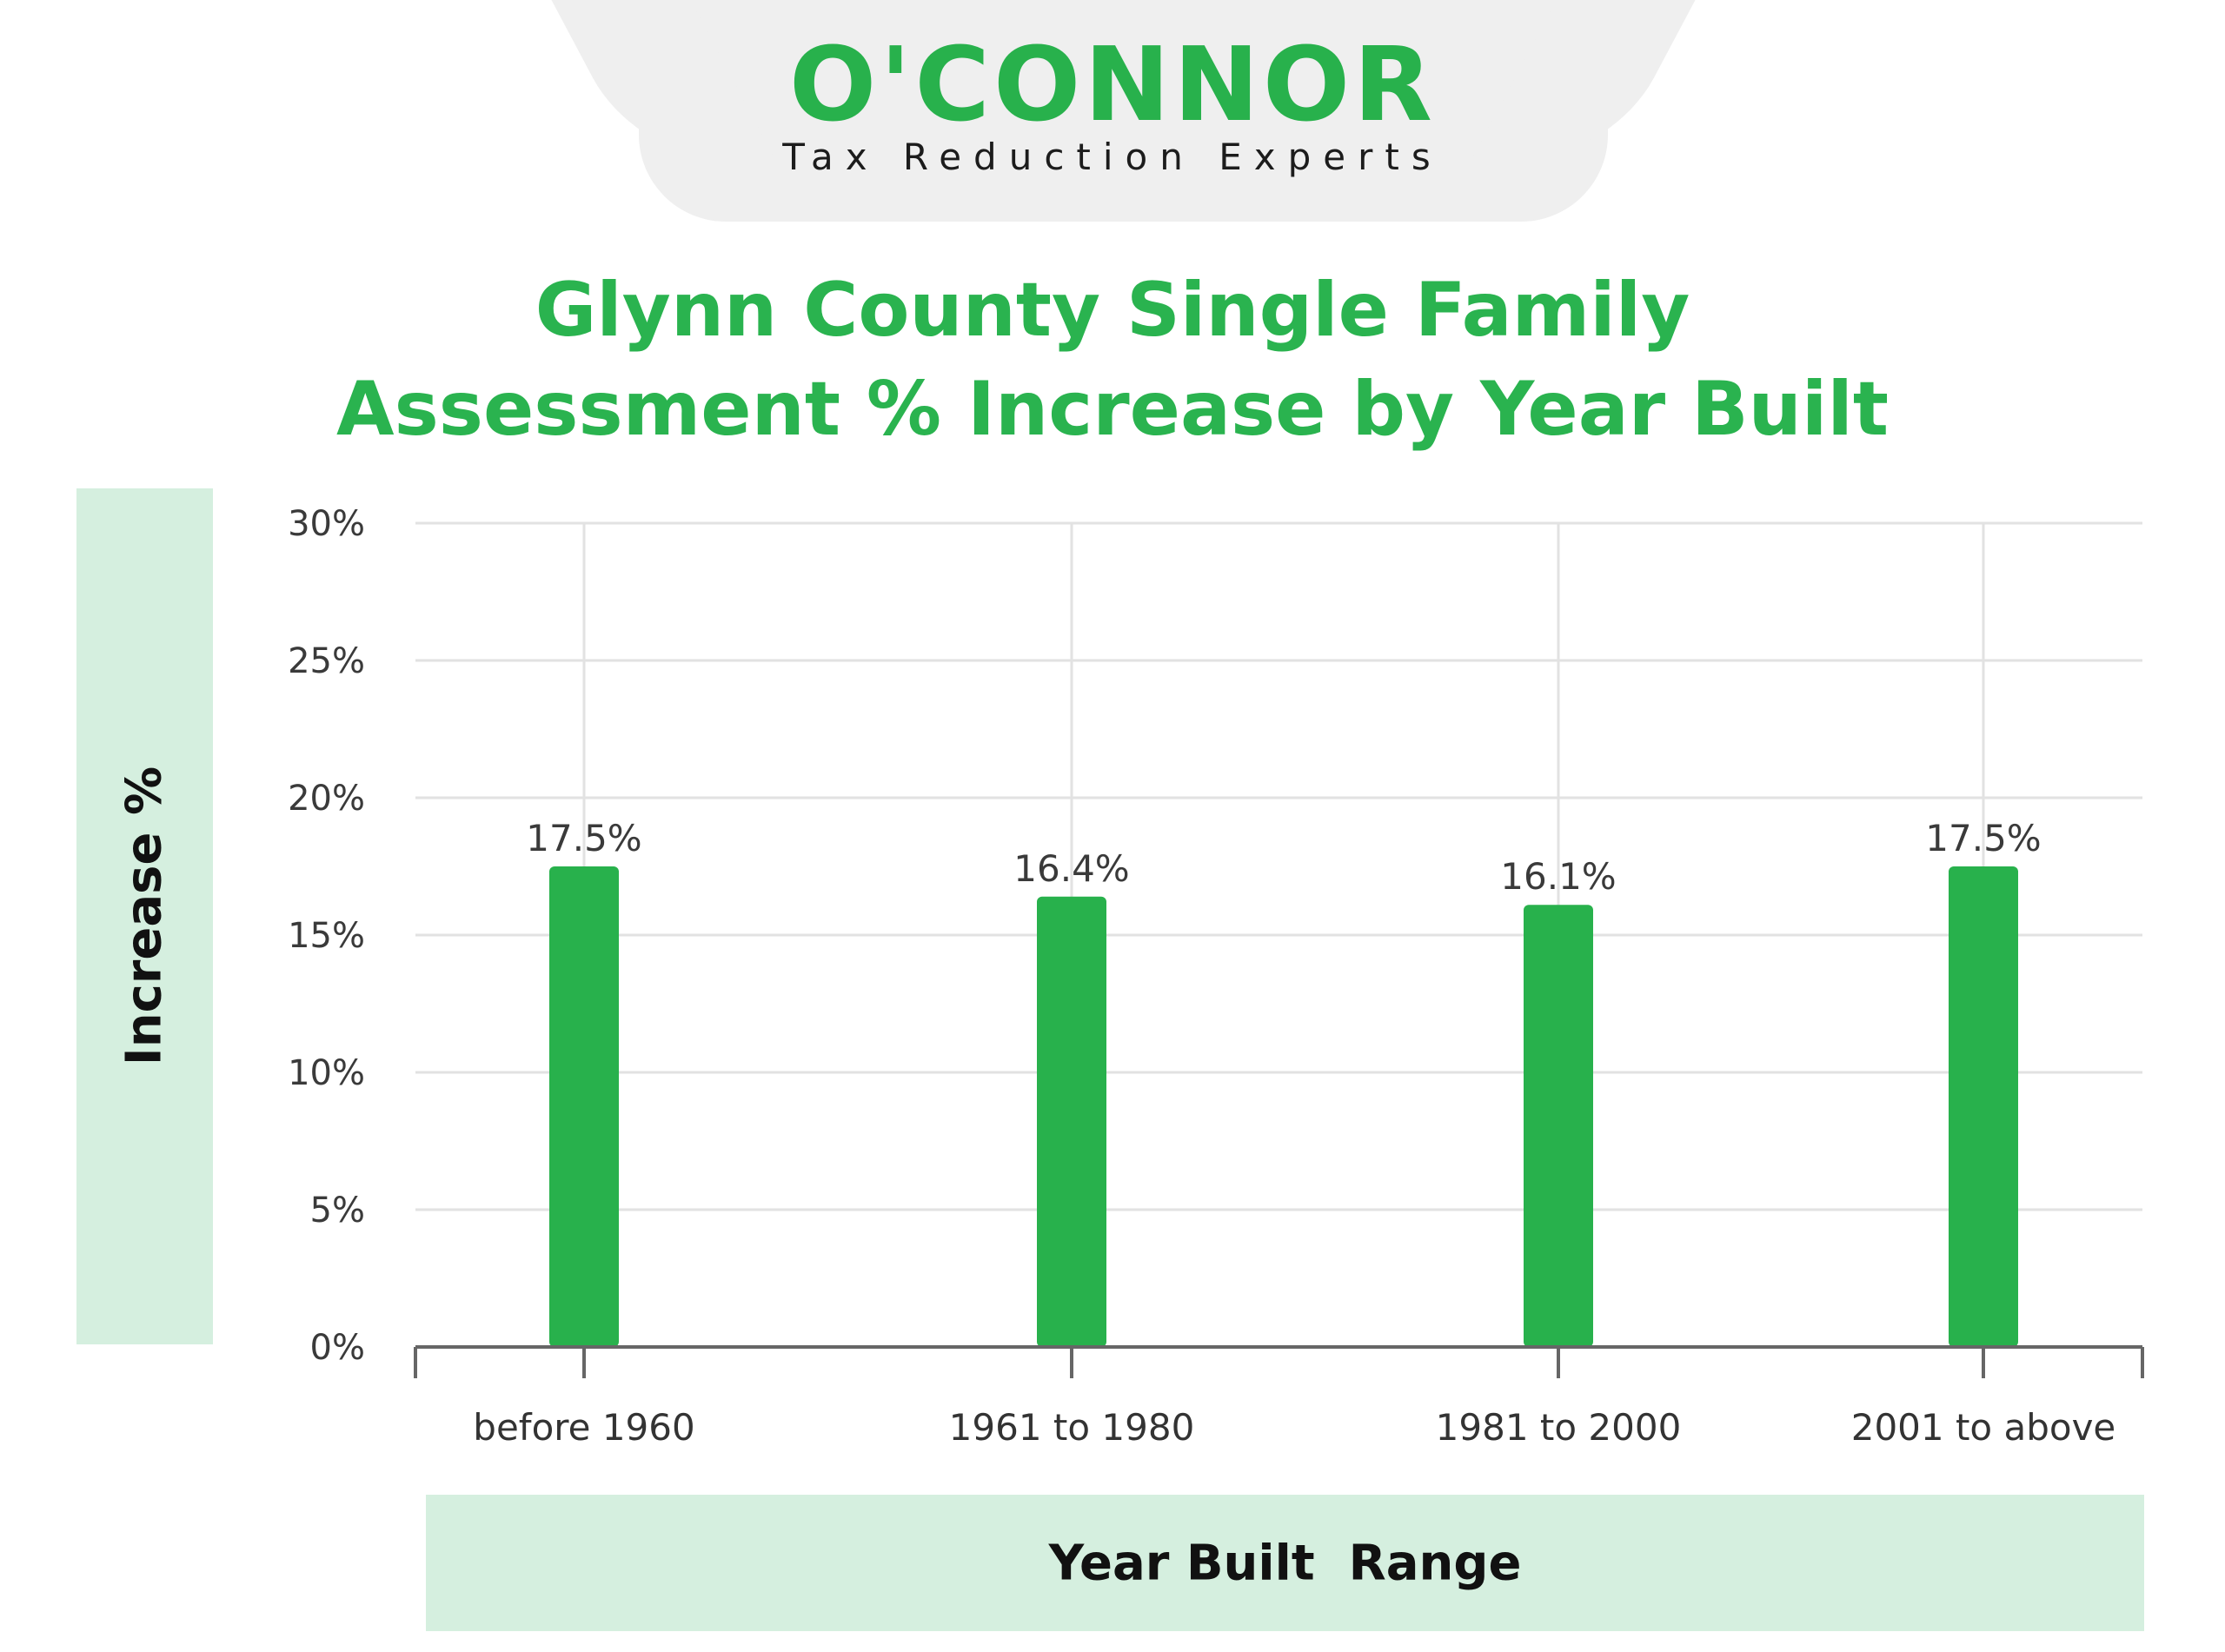  I want to click on bar-value-label: 16.1%, so click(1558, 876).